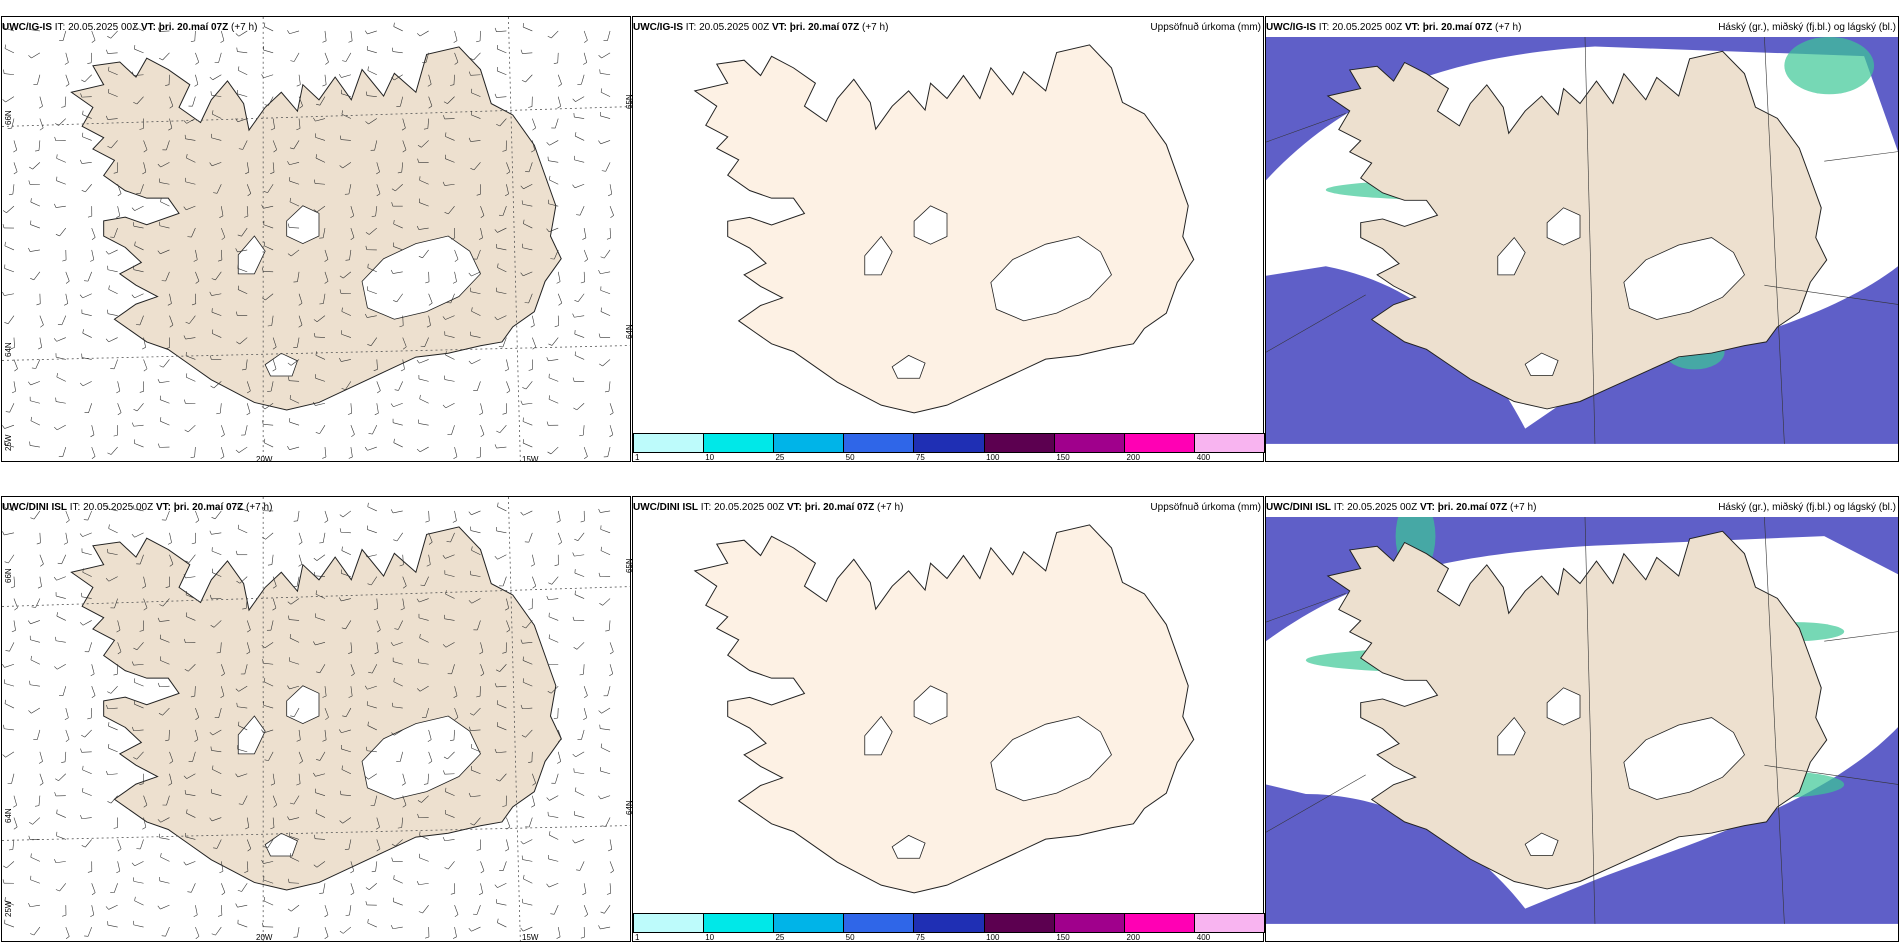  Describe the element at coordinates (8, 815) in the screenshot. I see `lat-label-64n-2: 64N` at that location.